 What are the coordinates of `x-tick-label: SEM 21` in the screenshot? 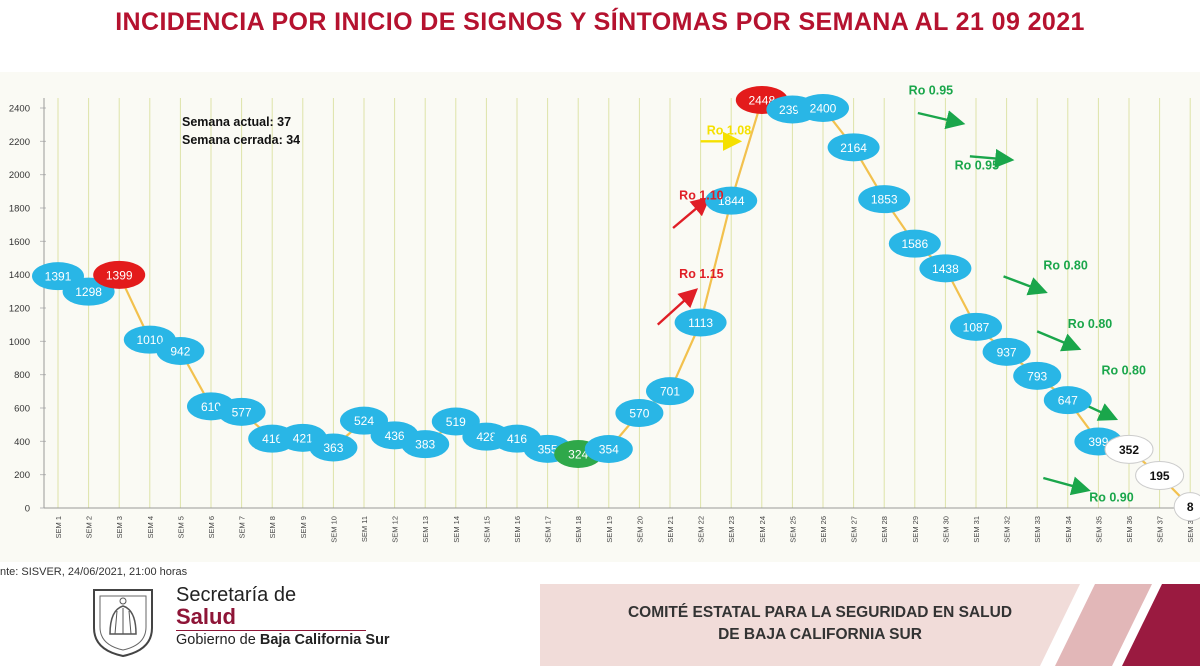 It's located at (670, 529).